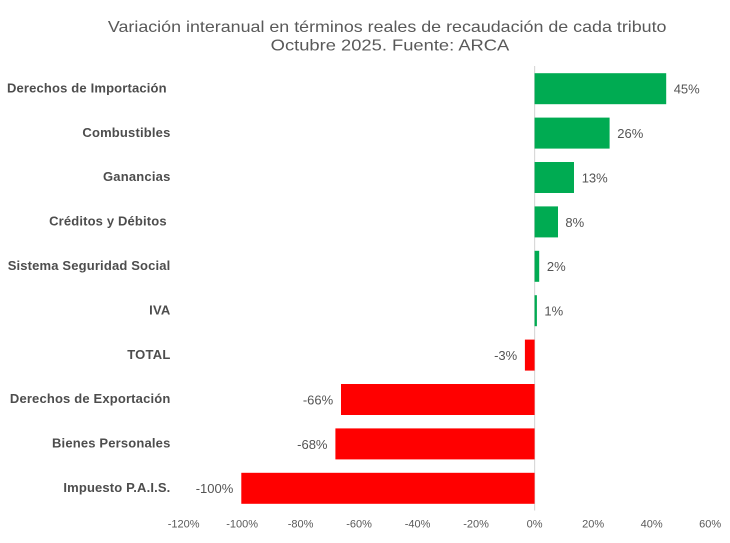  What do you see at coordinates (652, 525) in the screenshot?
I see `svg-text: 40%` at bounding box center [652, 525].